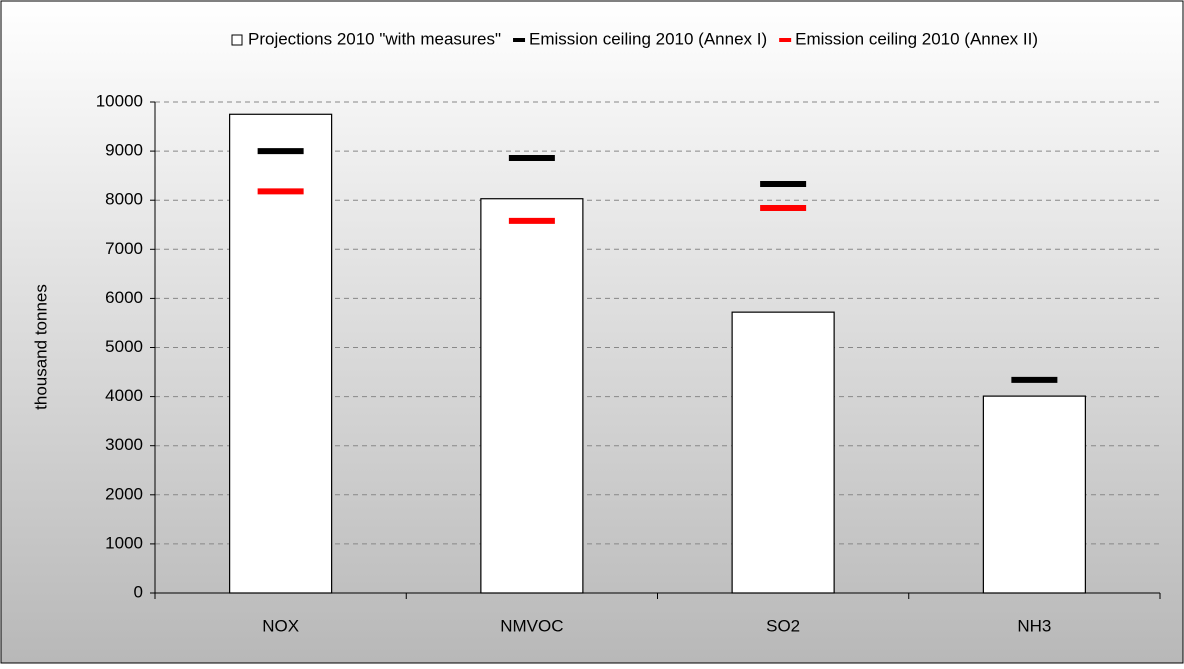 The image size is (1184, 669). Describe the element at coordinates (124, 199) in the screenshot. I see `y-tick-label: 8000` at that location.